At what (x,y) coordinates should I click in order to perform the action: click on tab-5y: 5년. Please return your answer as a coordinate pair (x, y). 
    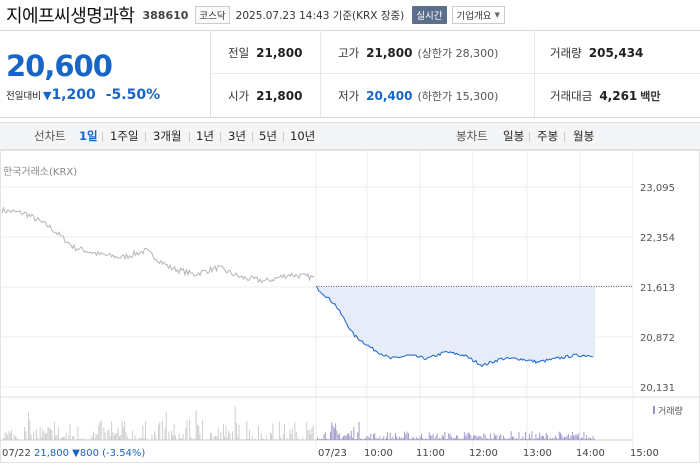
    Looking at the image, I should click on (268, 136).